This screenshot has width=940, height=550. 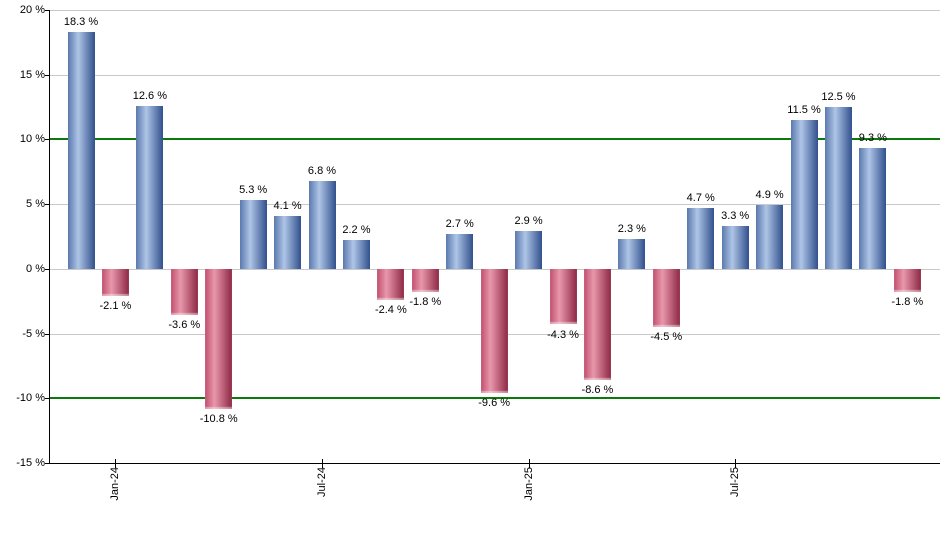 What do you see at coordinates (838, 97) in the screenshot?
I see `bar-value-label: 12.5 %` at bounding box center [838, 97].